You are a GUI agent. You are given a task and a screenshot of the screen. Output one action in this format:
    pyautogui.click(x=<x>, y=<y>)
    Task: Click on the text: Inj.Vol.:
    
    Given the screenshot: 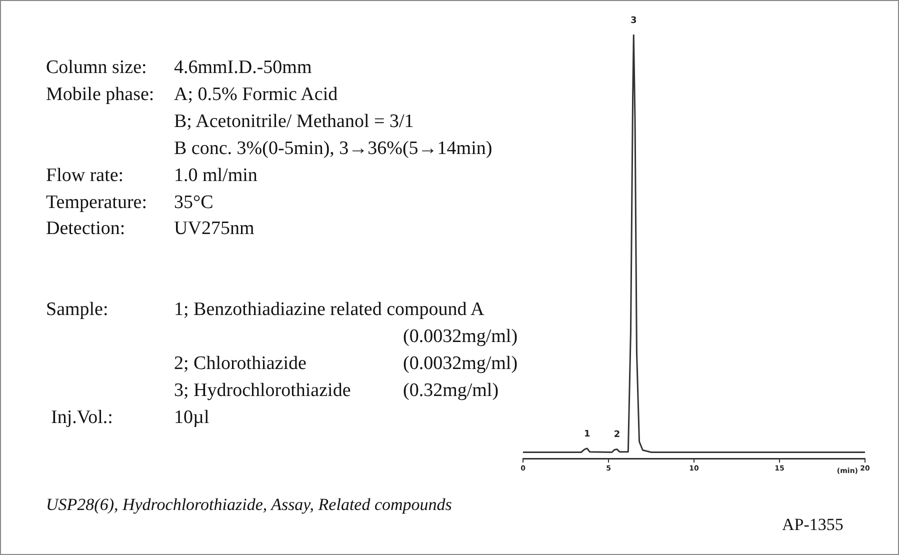 What is the action you would take?
    pyautogui.click(x=82, y=417)
    